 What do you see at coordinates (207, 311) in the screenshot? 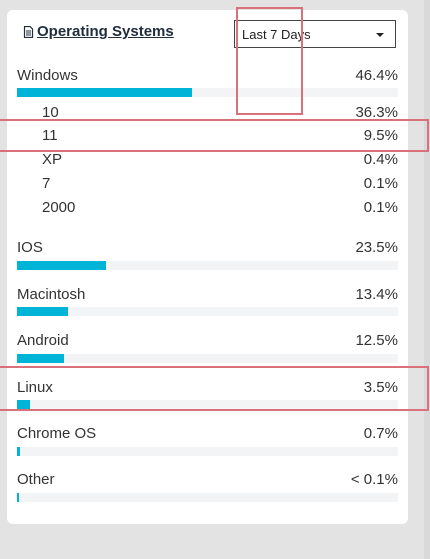
I see `os-bar-macintosh` at bounding box center [207, 311].